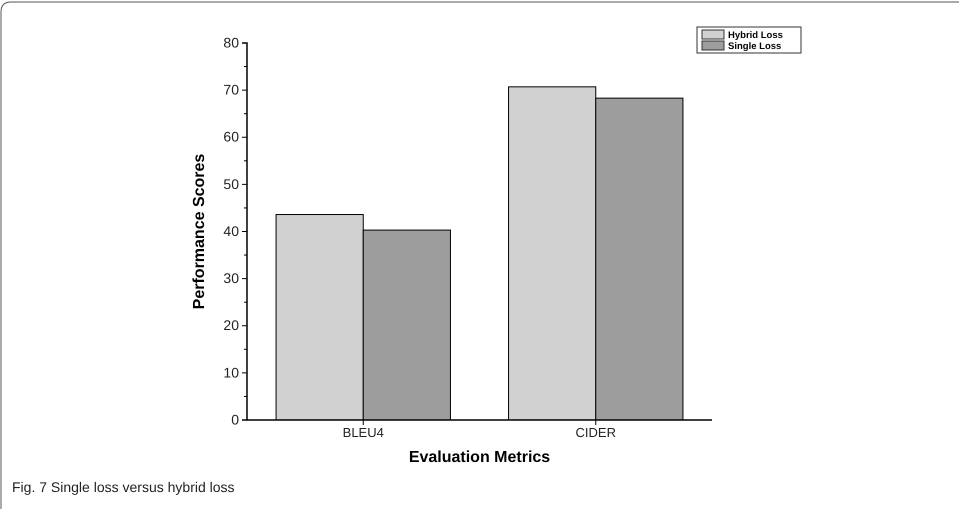  What do you see at coordinates (231, 42) in the screenshot?
I see `y-tick-label: 80` at bounding box center [231, 42].